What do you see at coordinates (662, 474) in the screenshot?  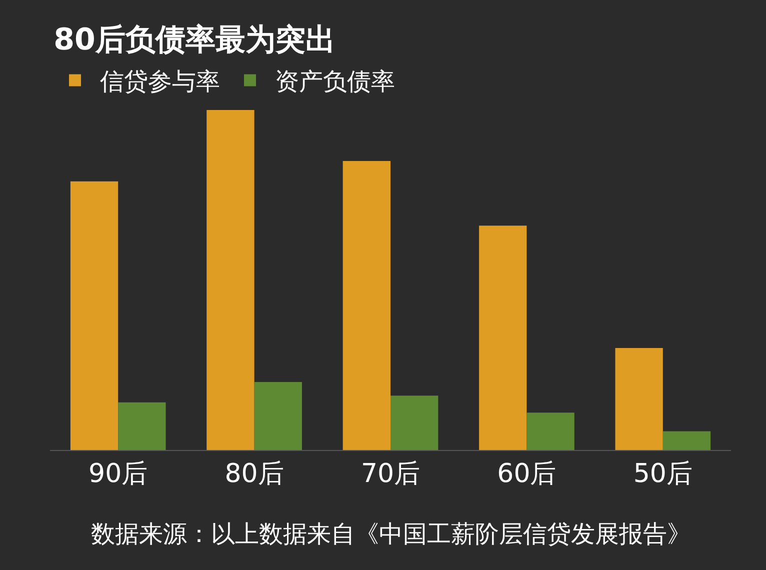 I see `x-tick-label: 50后` at bounding box center [662, 474].